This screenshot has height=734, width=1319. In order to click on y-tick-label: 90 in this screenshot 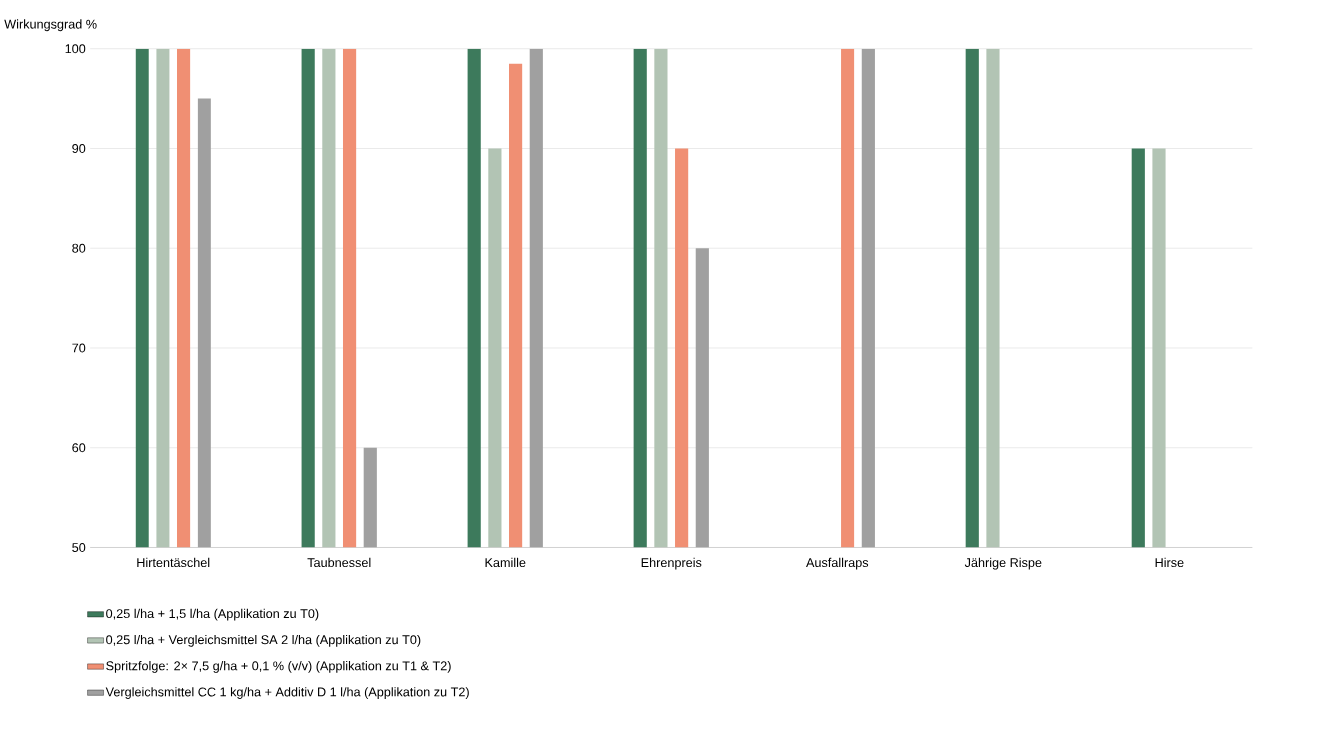, I will do `click(79, 148)`.